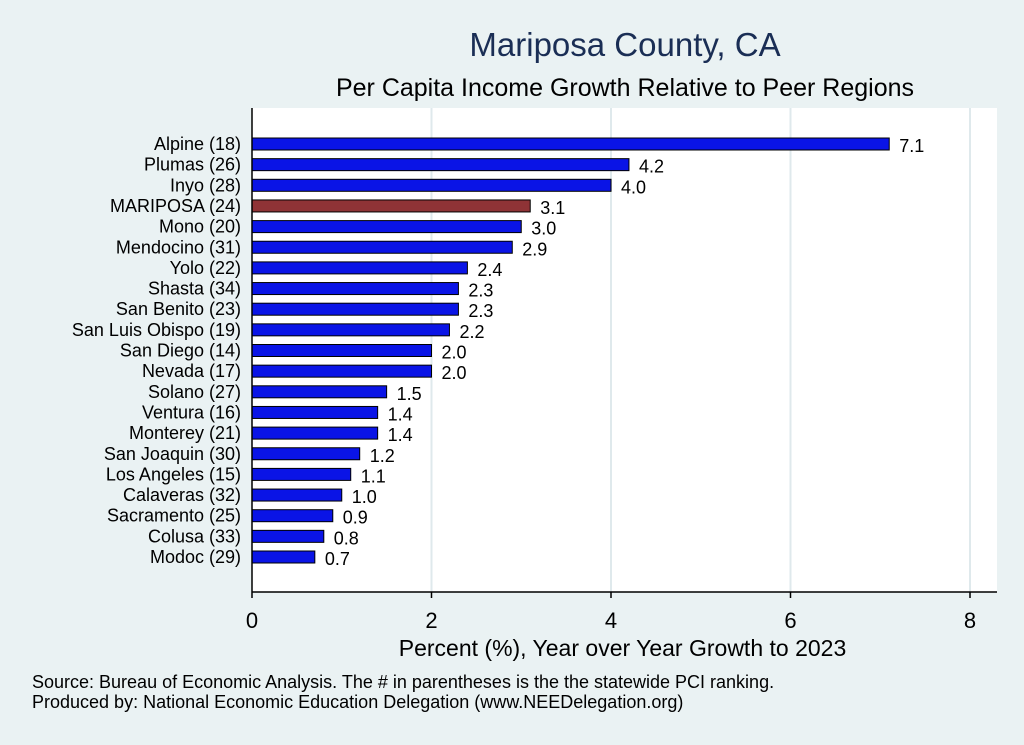 The height and width of the screenshot is (745, 1024). Describe the element at coordinates (175, 206) in the screenshot. I see `category-label: MARIPOSA (24)` at that location.